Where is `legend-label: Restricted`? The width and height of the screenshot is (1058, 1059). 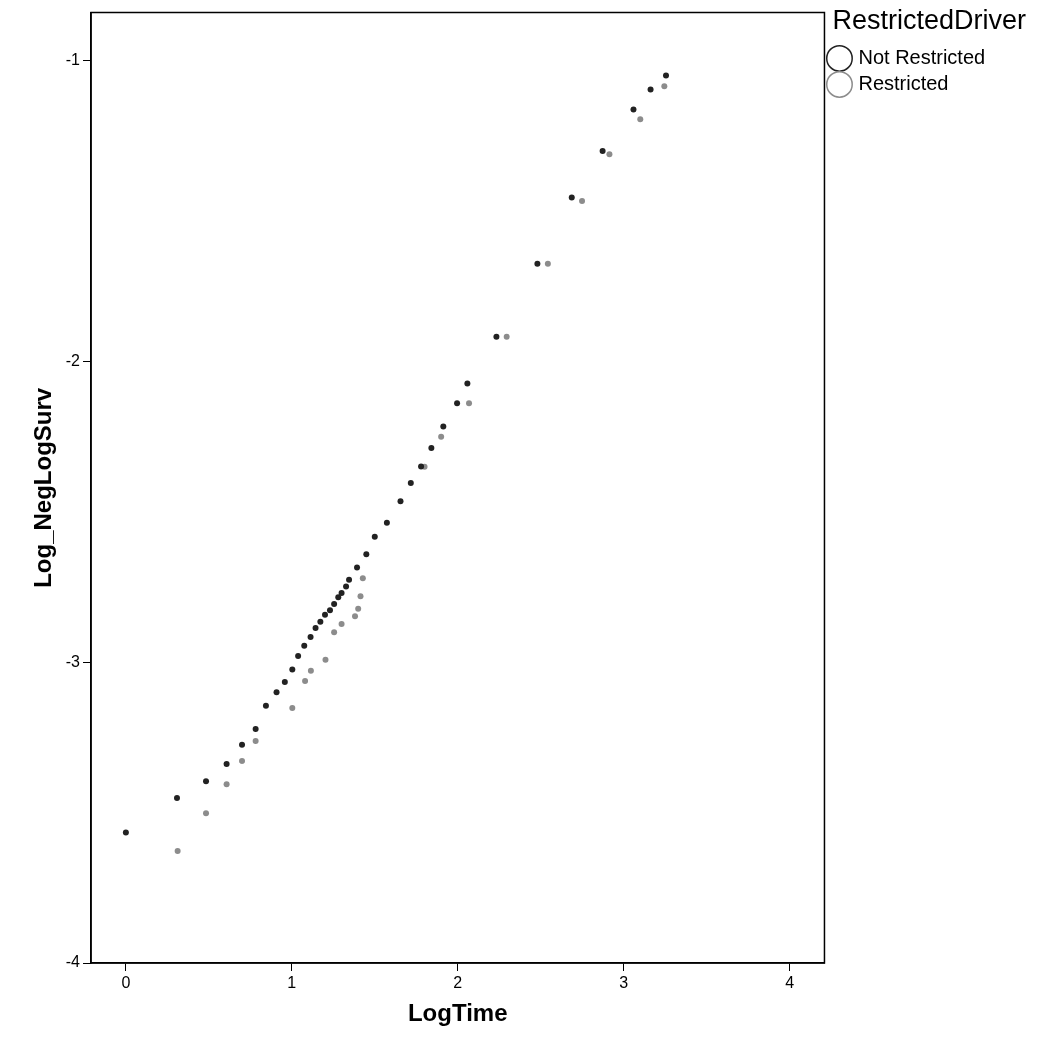
legend-label: Restricted is located at coordinates (903, 82).